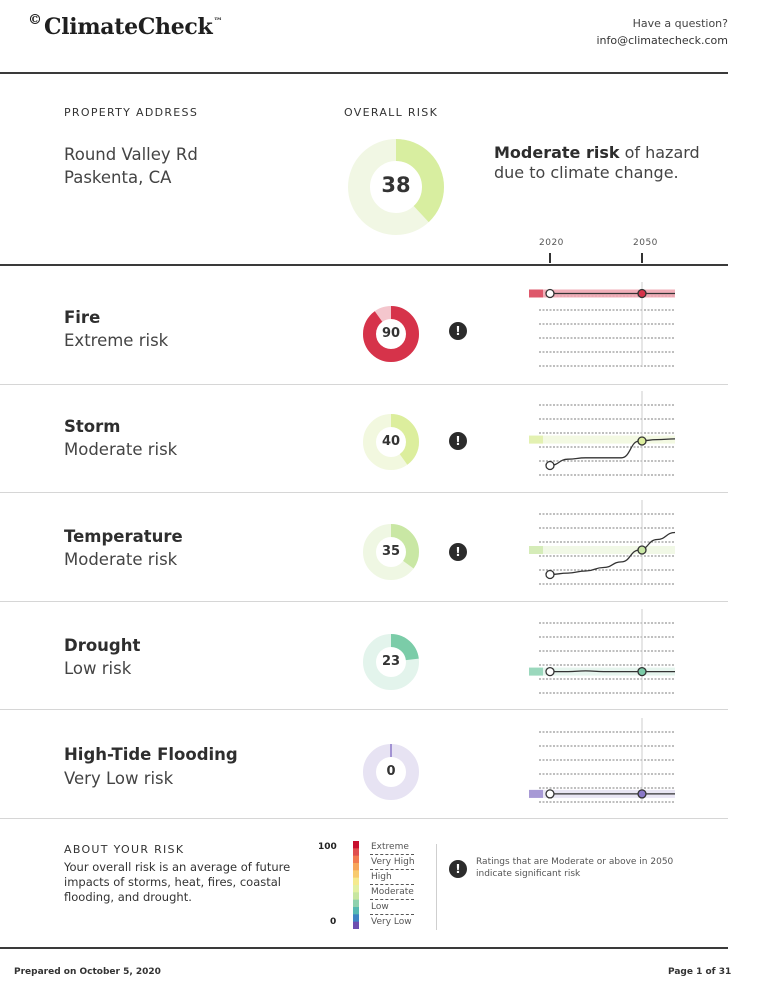 This screenshot has width=765, height=993. I want to click on legend-very-high: Very High, so click(393, 862).